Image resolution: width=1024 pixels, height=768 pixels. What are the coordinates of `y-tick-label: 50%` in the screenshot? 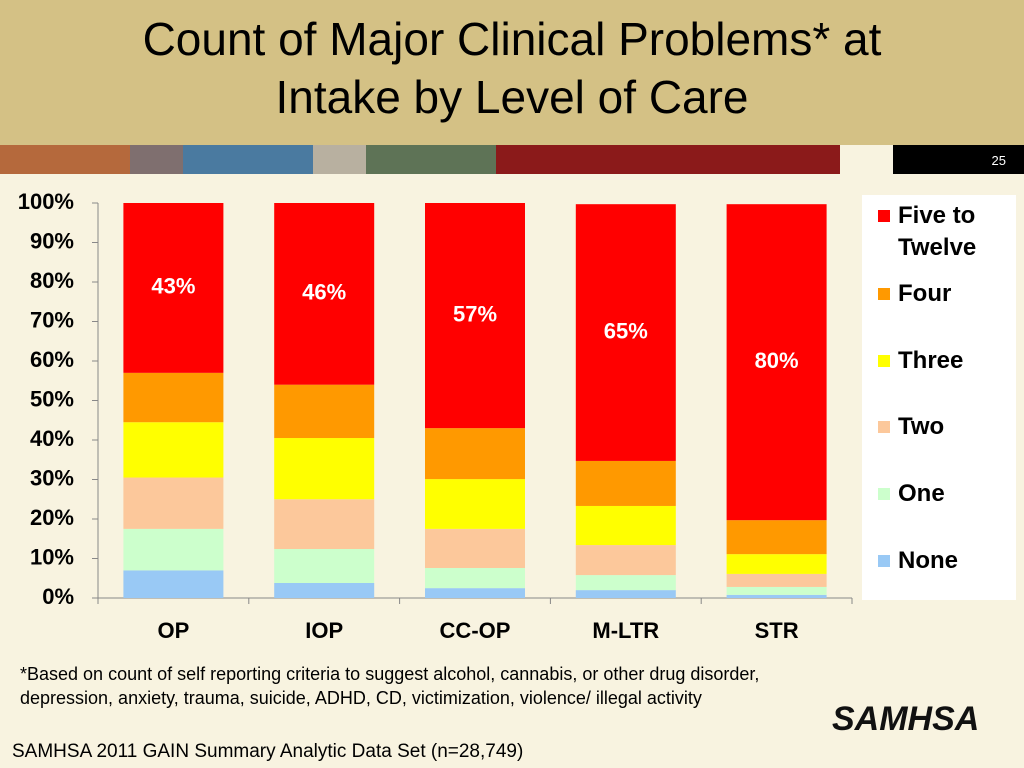 It's located at (52, 398).